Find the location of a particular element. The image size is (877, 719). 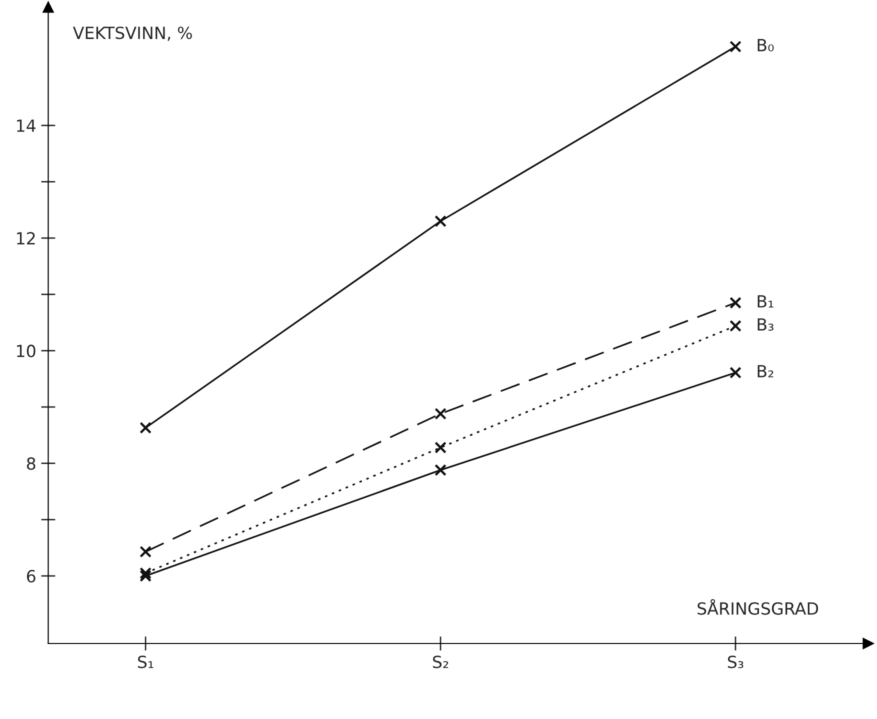

x-tick-label: S₂ is located at coordinates (440, 662).